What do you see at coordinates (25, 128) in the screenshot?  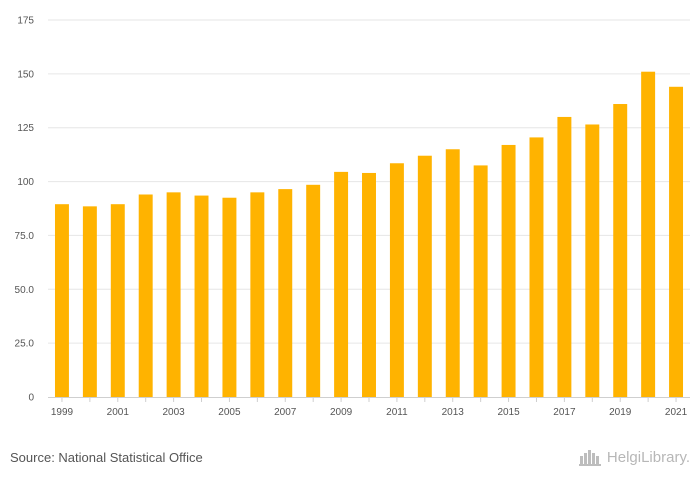 I see `y-tick-label: 125` at bounding box center [25, 128].